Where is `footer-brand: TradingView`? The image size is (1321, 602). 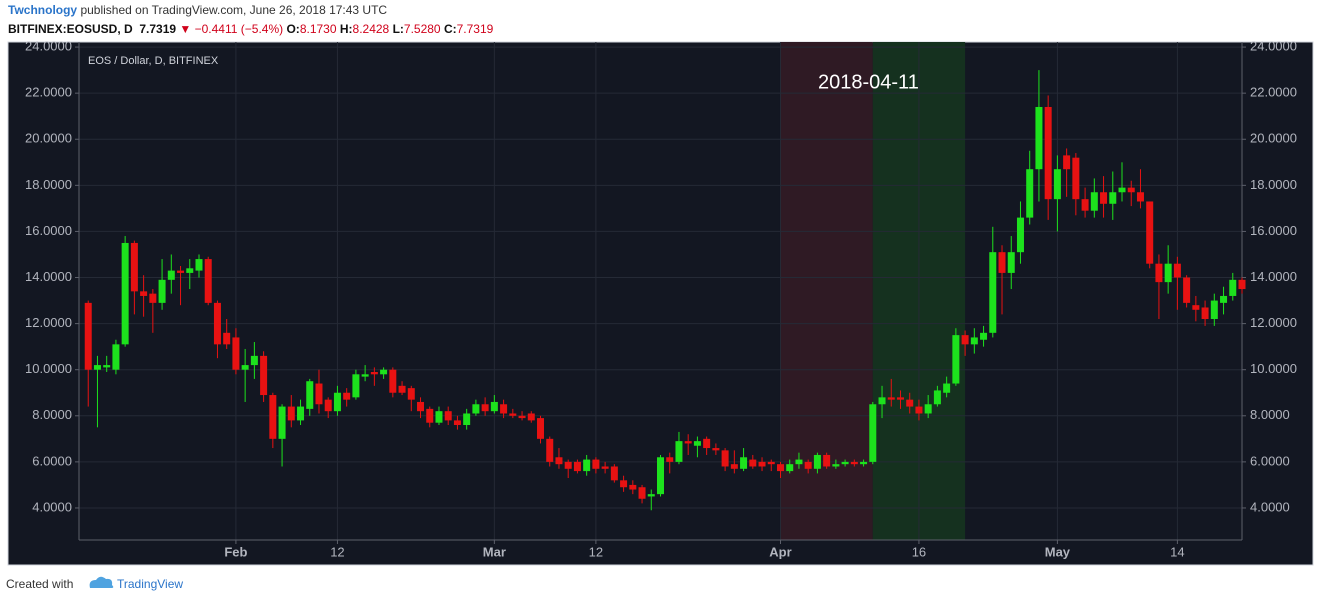 footer-brand: TradingView is located at coordinates (150, 584).